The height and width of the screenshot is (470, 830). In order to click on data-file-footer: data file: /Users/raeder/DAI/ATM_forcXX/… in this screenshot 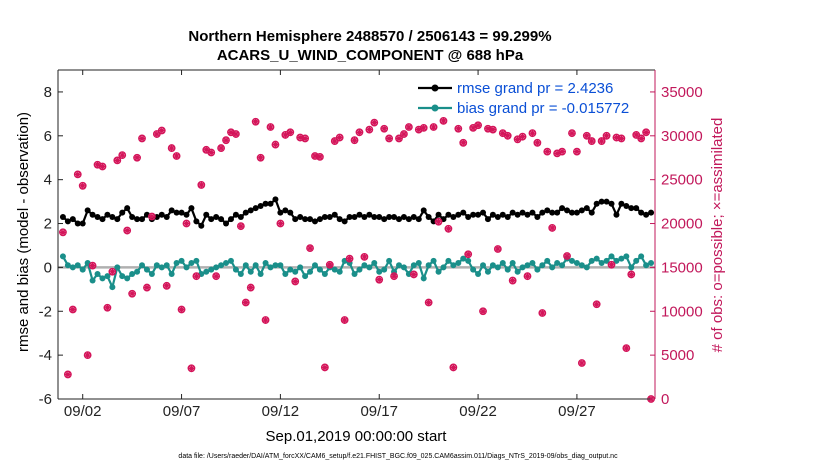, I will do `click(398, 456)`.